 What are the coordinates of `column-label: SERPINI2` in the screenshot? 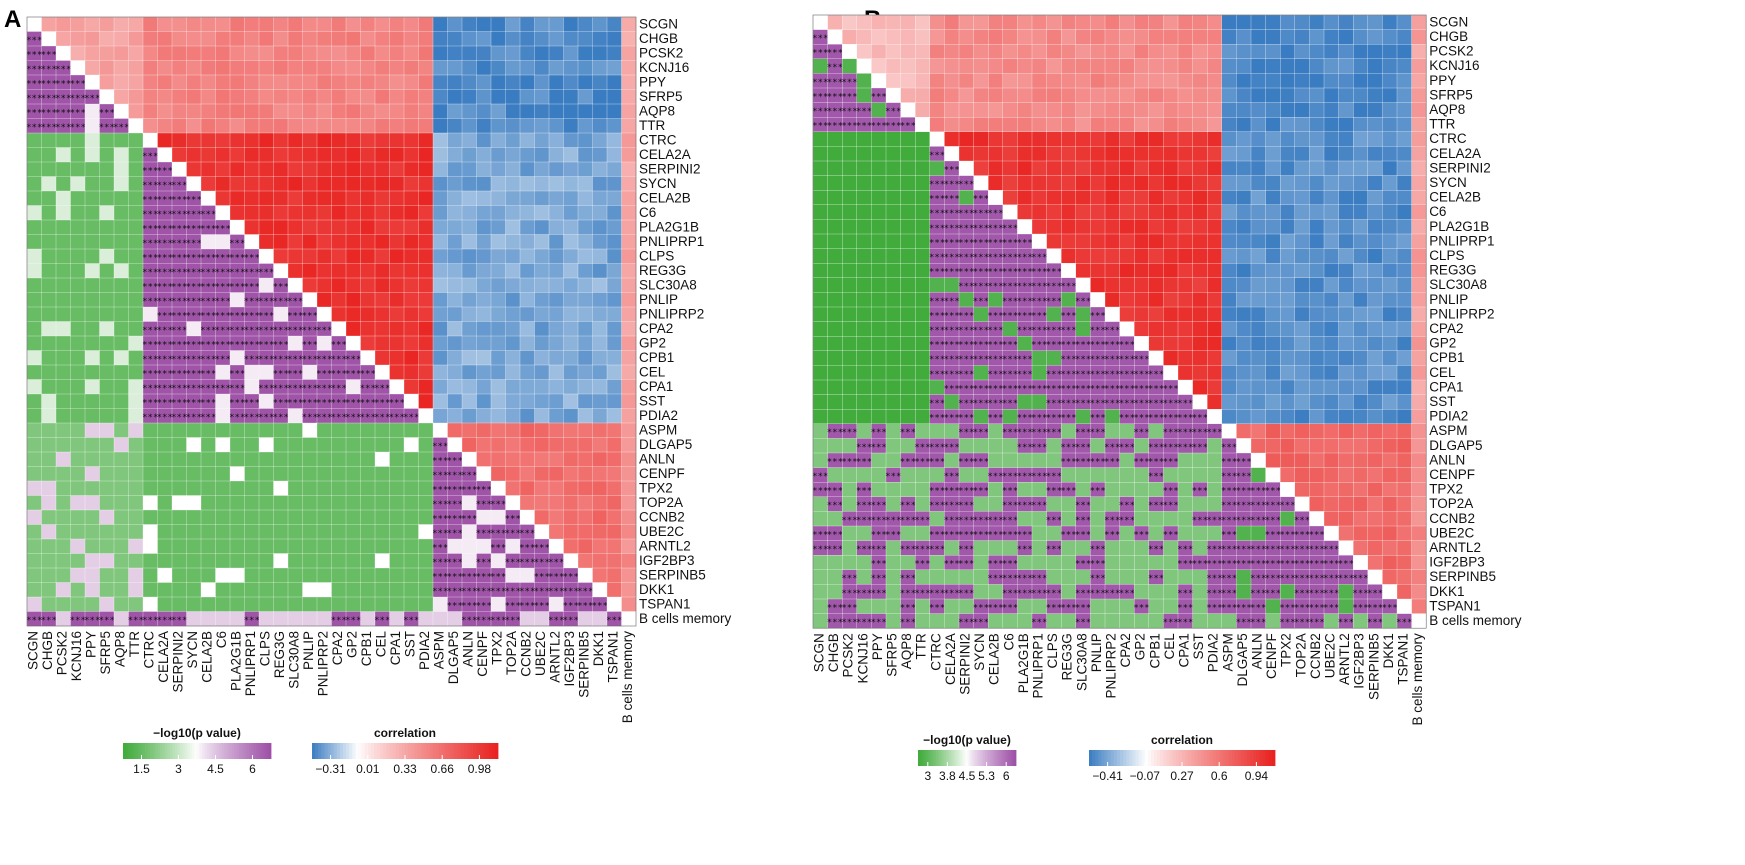 It's located at (177, 662).